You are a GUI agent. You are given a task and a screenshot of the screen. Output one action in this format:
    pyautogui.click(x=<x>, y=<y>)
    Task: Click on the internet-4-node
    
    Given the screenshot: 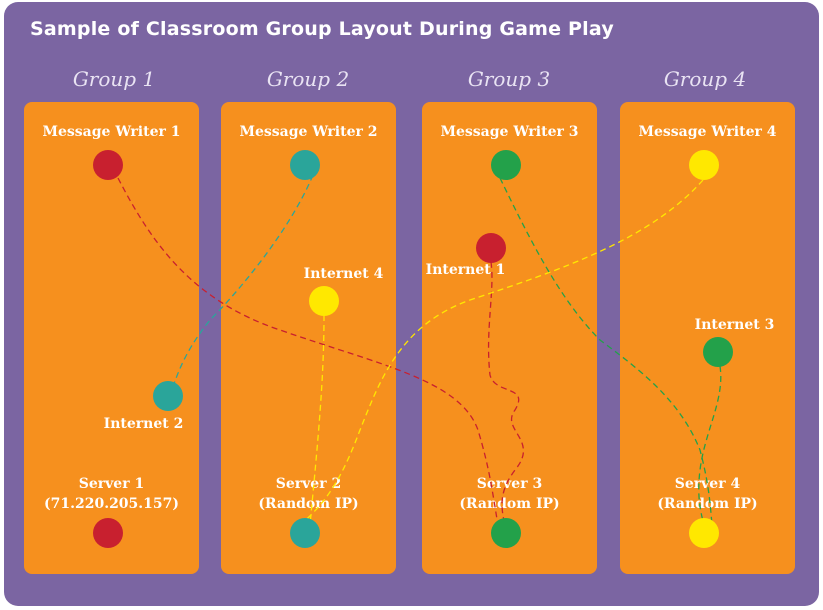 What is the action you would take?
    pyautogui.click(x=324, y=301)
    